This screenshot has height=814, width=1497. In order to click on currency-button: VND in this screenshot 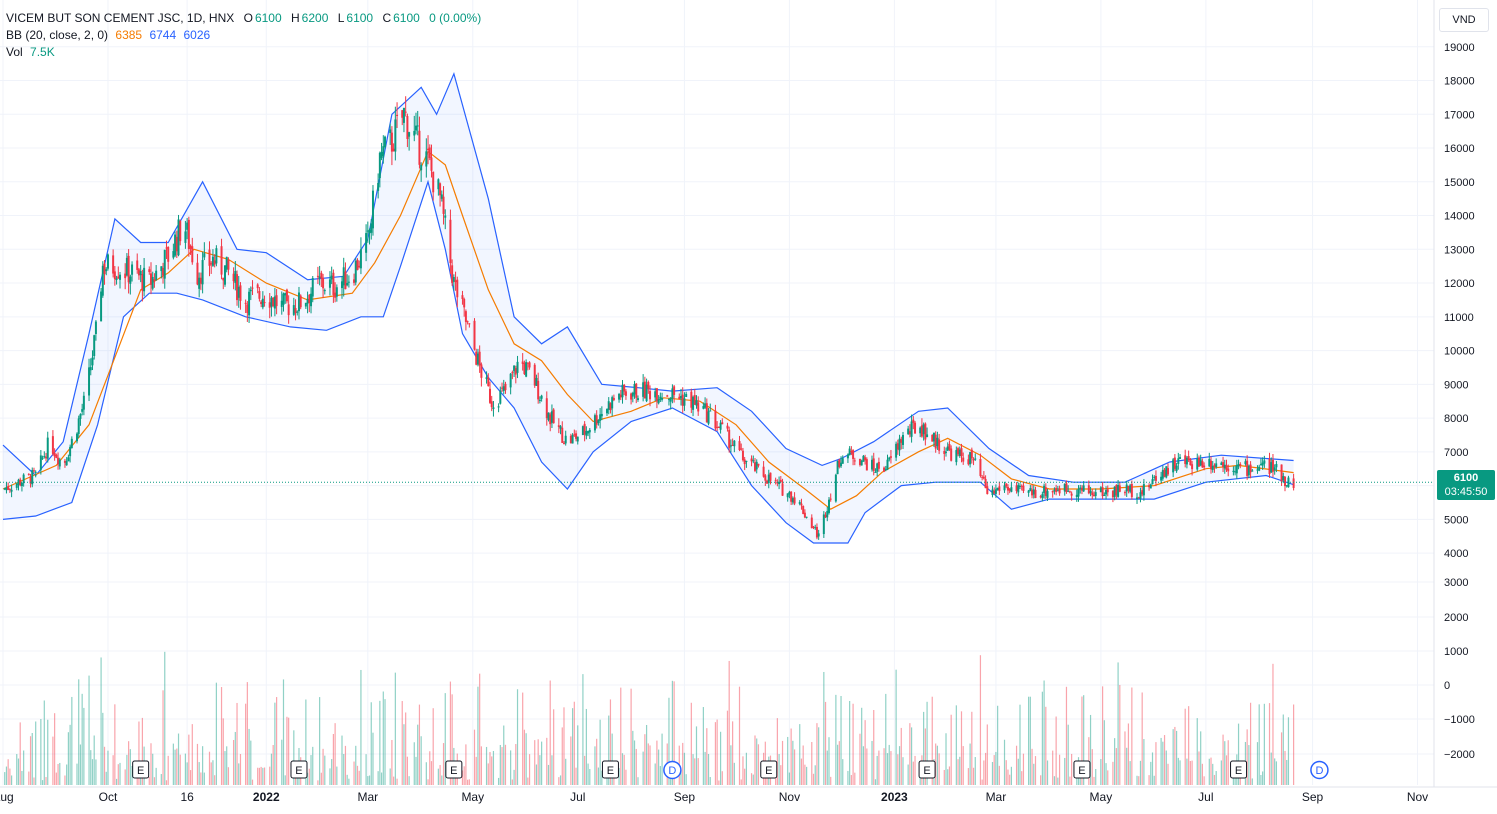, I will do `click(1464, 20)`.